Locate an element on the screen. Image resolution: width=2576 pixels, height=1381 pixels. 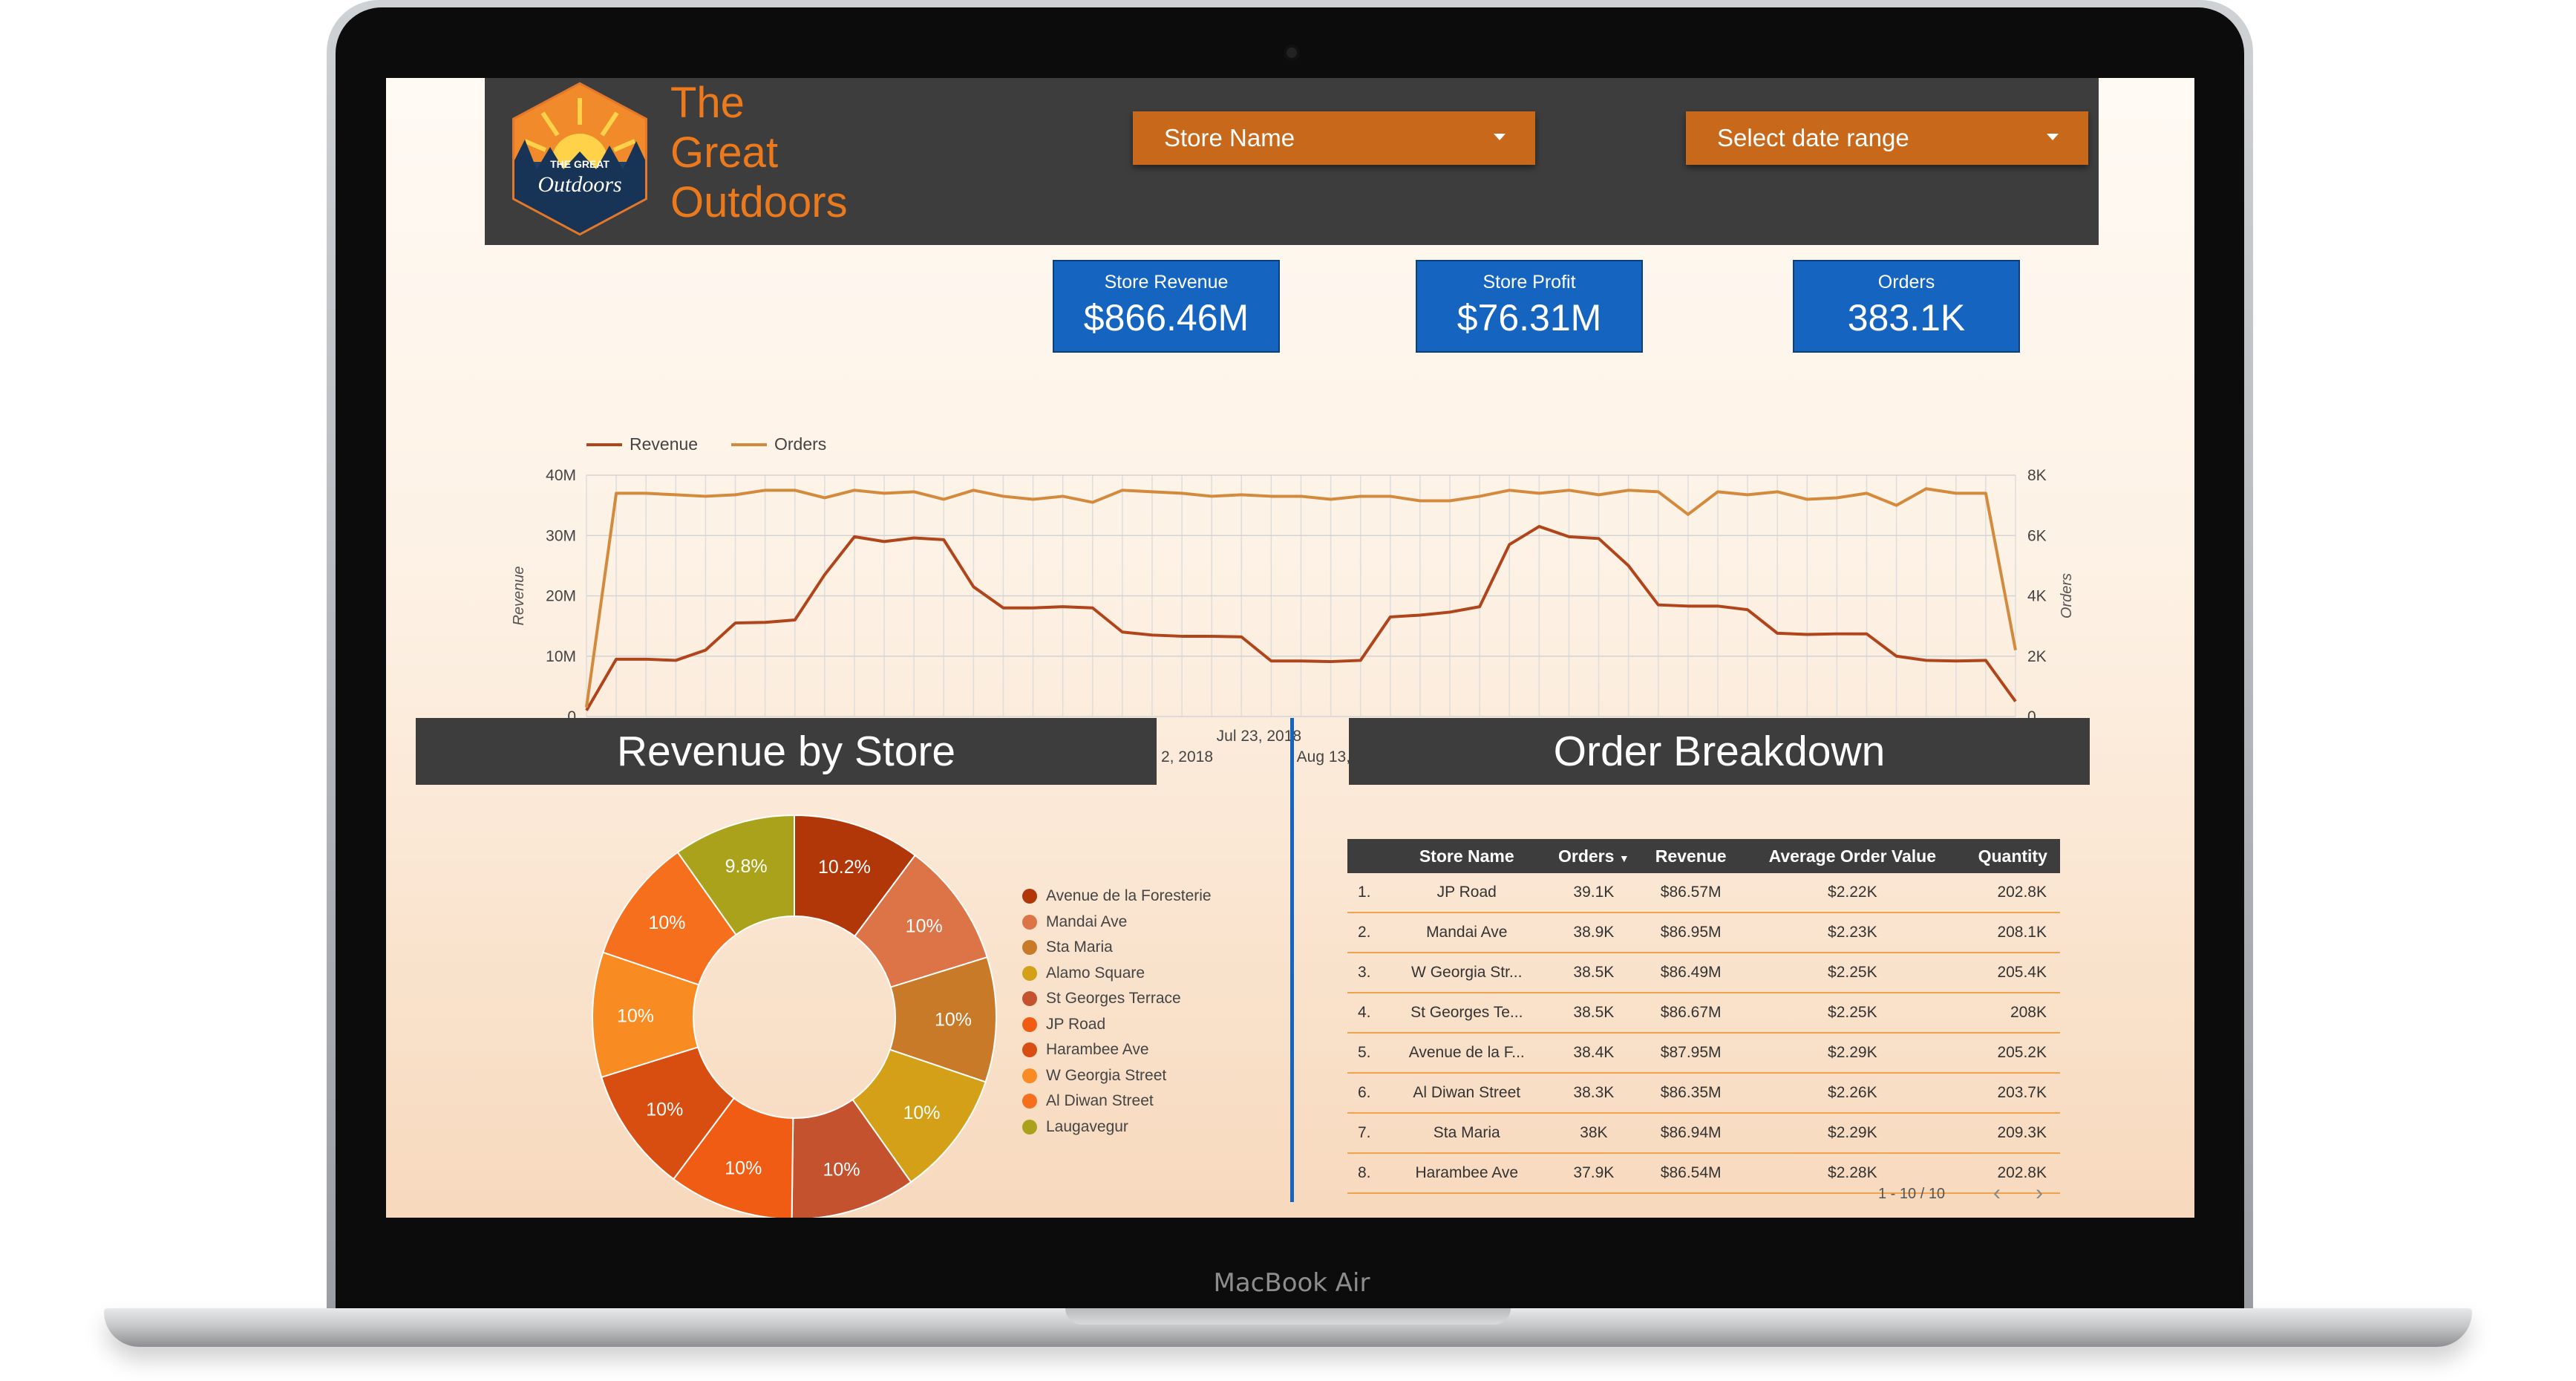
legend-label: Mandai Ave is located at coordinates (1087, 921).